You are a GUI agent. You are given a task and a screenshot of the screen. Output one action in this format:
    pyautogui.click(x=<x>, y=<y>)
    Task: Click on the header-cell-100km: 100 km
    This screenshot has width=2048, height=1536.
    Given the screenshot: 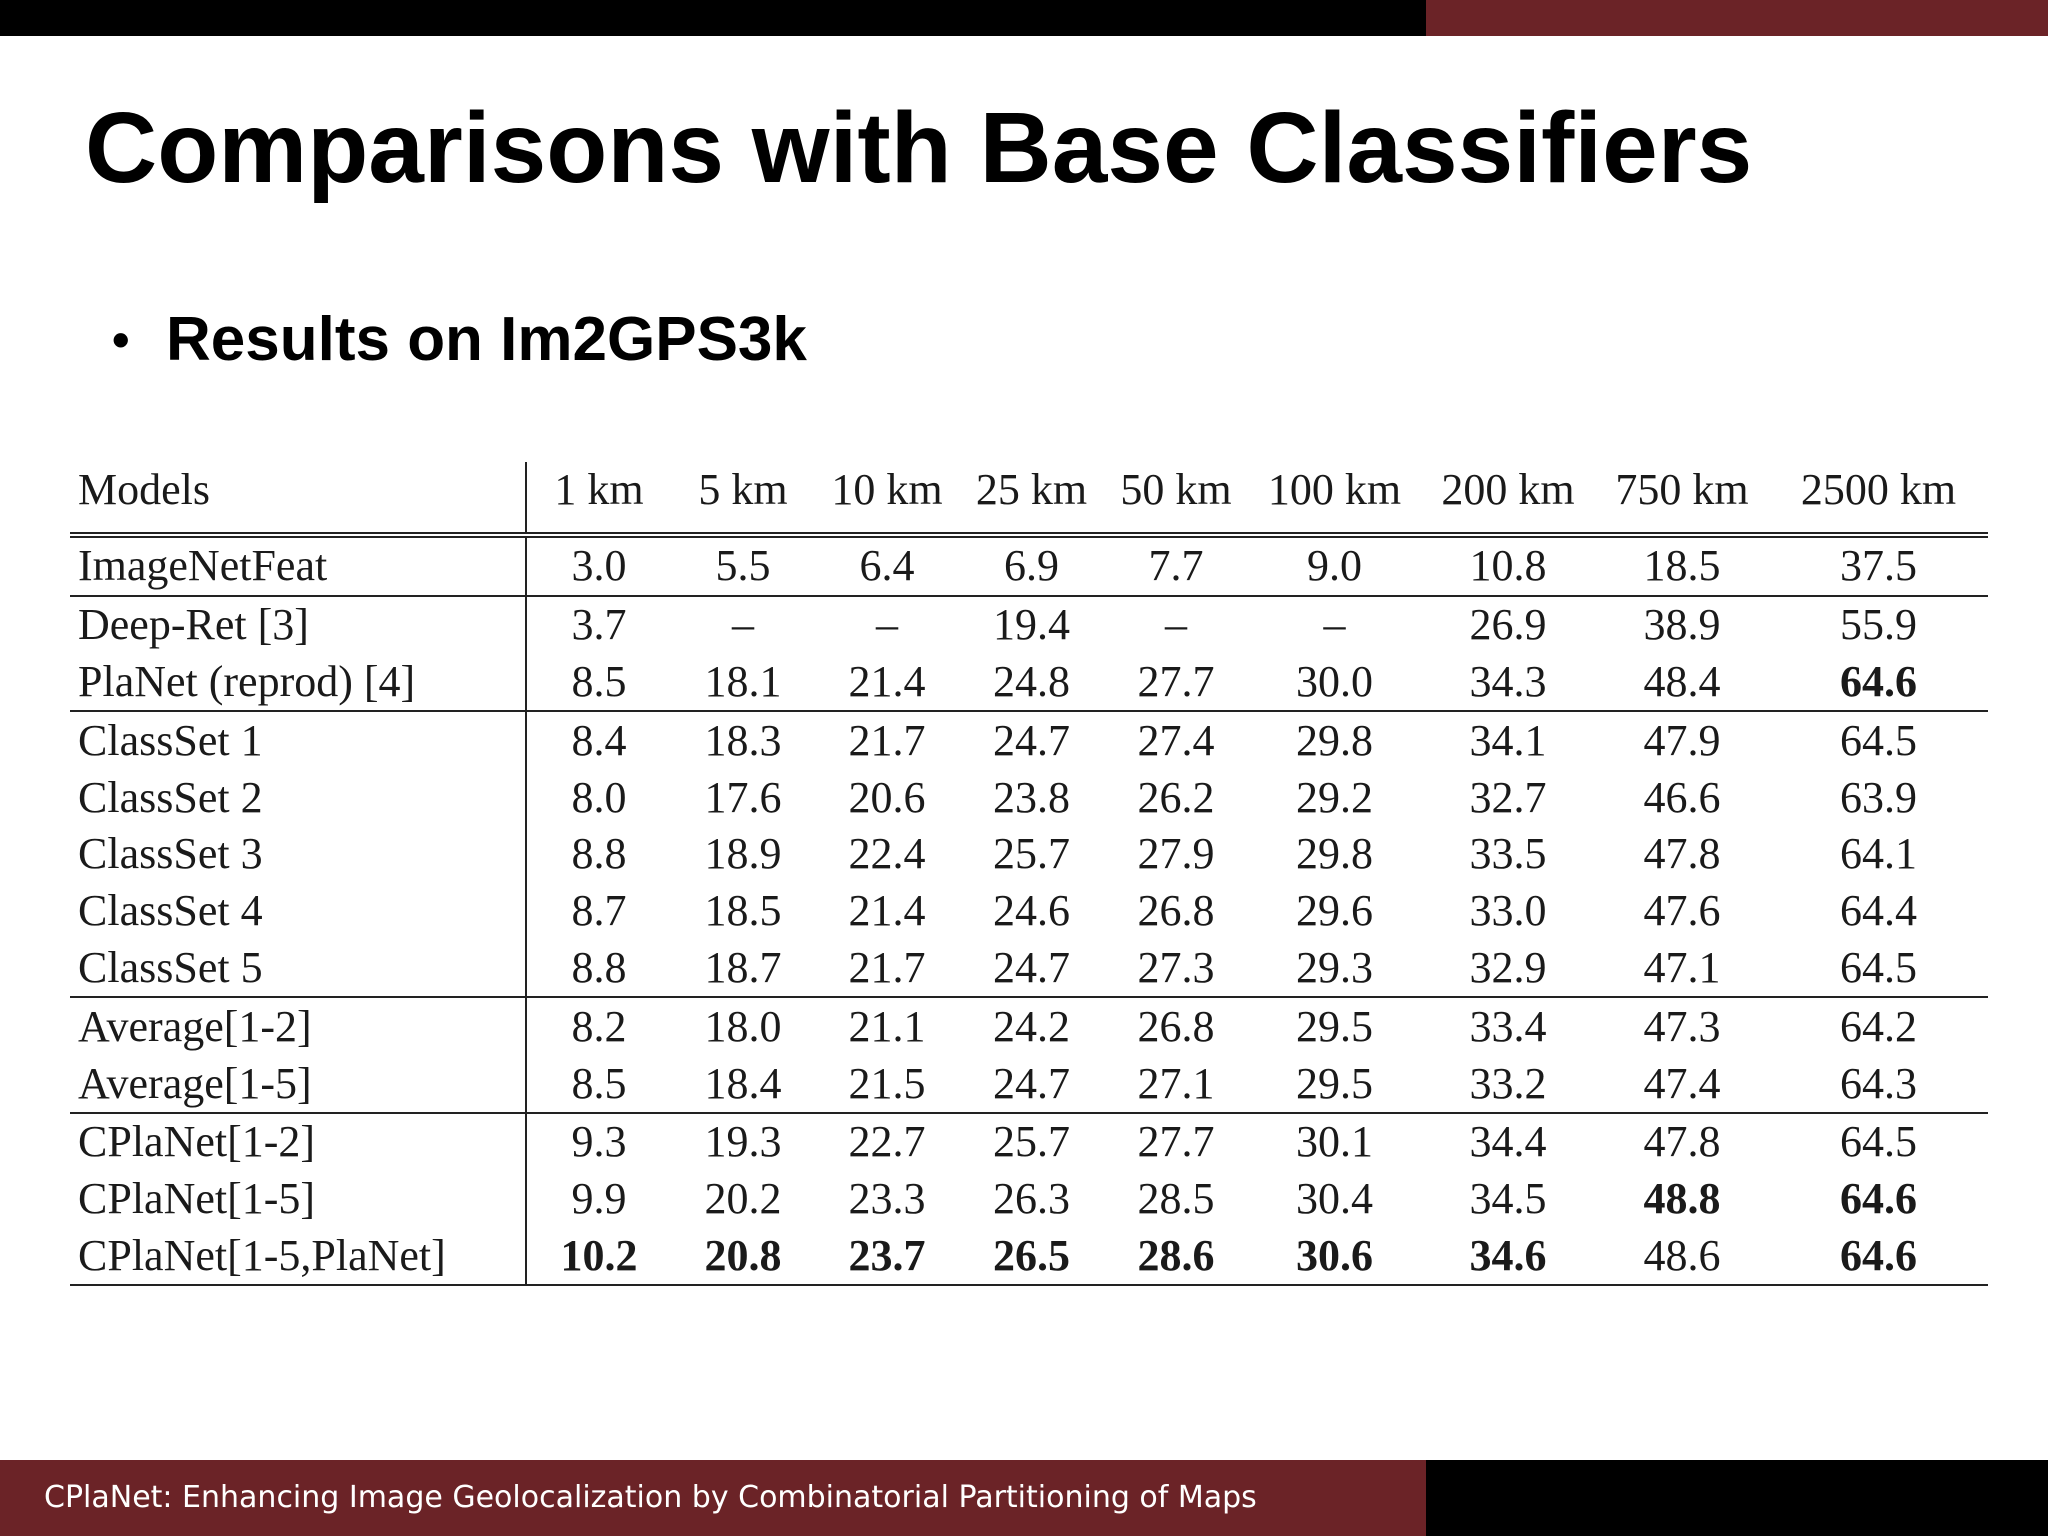 What is the action you would take?
    pyautogui.click(x=1334, y=500)
    